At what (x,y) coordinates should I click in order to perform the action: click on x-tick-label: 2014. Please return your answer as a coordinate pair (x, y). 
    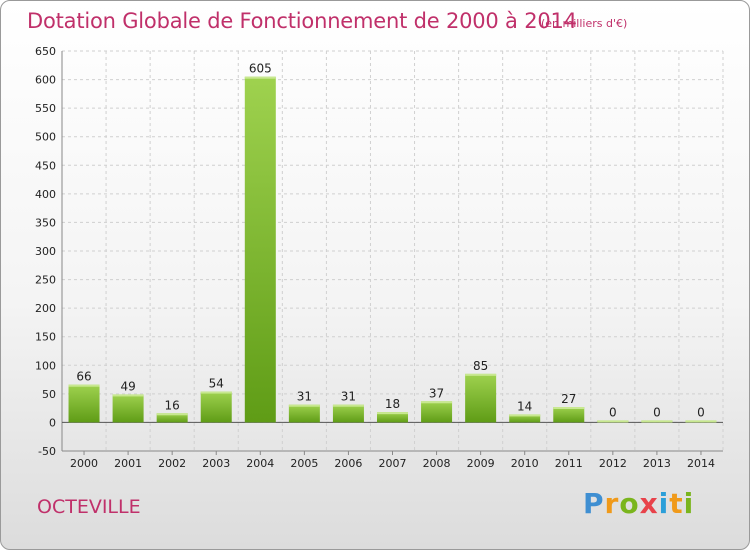
    Looking at the image, I should click on (701, 463).